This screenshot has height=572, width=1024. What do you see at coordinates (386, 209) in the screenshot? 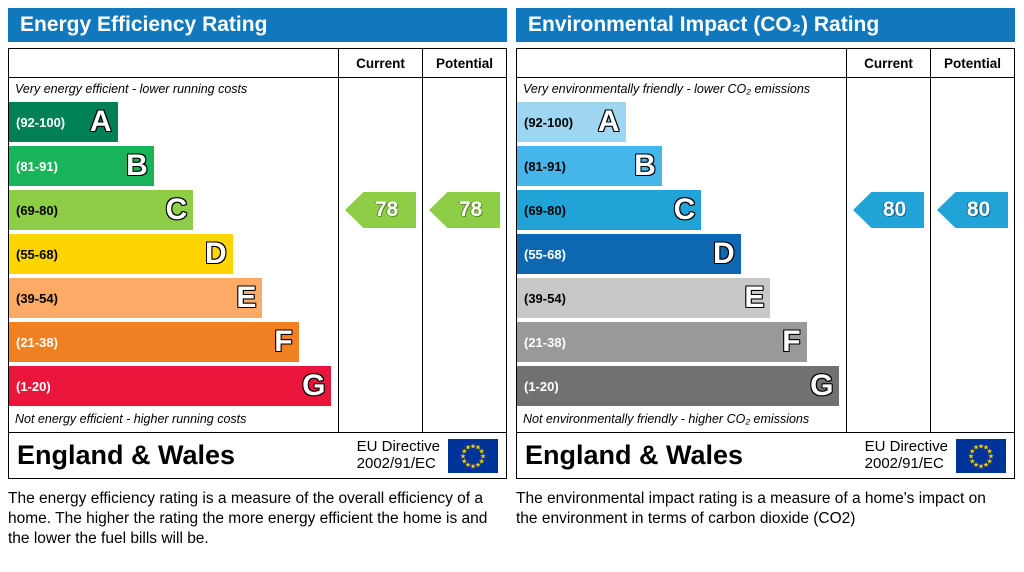
I see `current-rating-value: 78` at bounding box center [386, 209].